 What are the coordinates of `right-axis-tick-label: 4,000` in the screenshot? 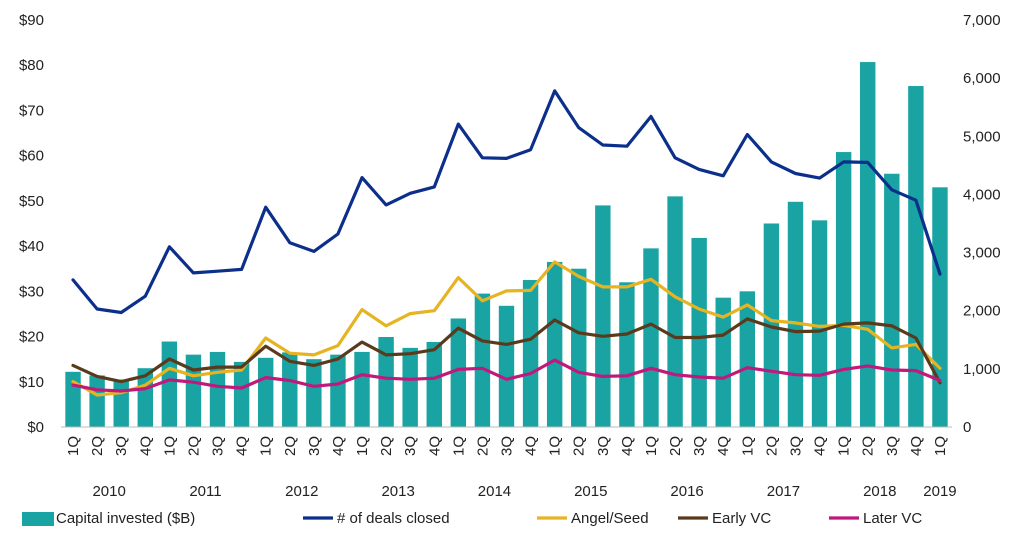 It's located at (982, 194).